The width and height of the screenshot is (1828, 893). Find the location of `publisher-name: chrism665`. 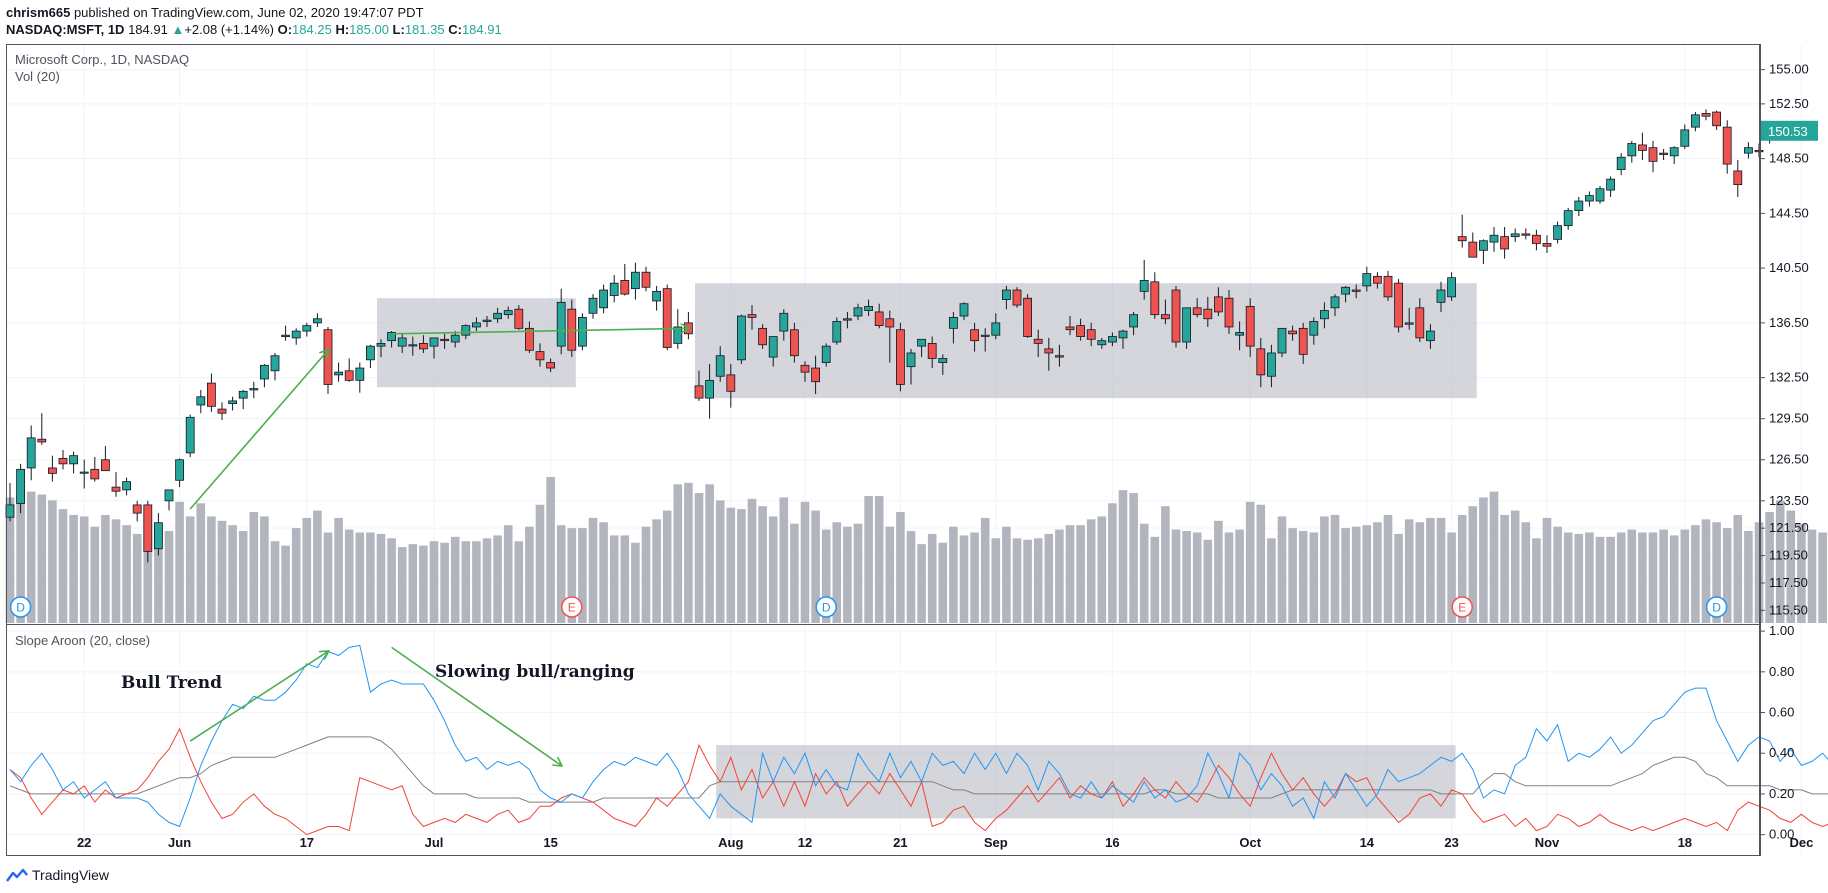

publisher-name: chrism665 is located at coordinates (38, 12).